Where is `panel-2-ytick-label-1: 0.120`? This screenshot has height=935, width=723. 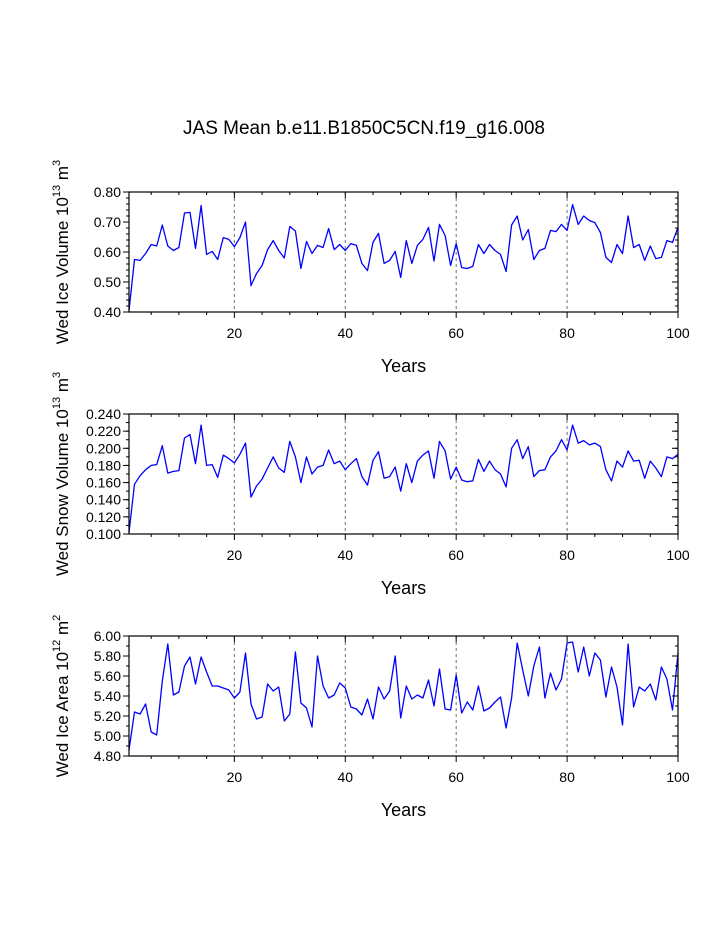
panel-2-ytick-label-1: 0.120 is located at coordinates (103, 517).